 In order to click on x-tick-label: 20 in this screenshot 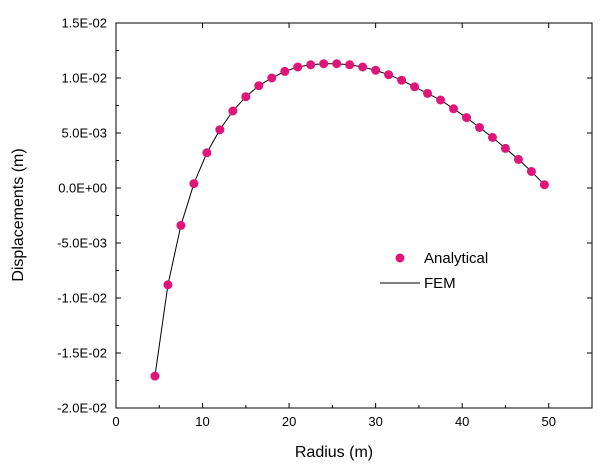, I will do `click(289, 421)`.